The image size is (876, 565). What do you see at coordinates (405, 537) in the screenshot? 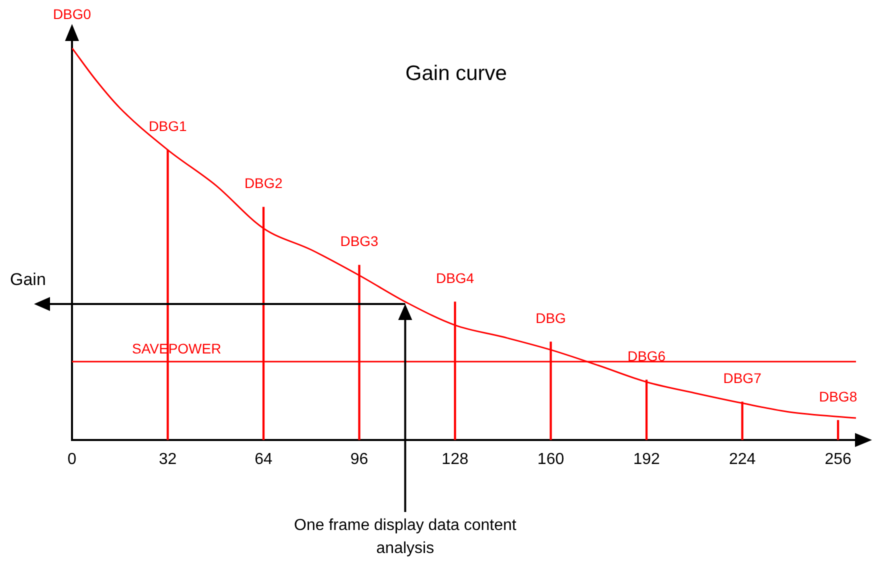
I see `text: One frame display data content analysis` at bounding box center [405, 537].